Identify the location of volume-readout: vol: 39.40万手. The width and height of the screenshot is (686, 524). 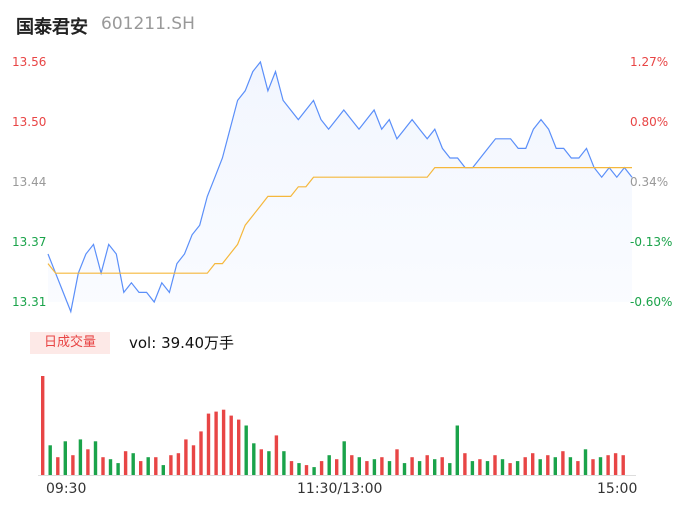
(181, 342).